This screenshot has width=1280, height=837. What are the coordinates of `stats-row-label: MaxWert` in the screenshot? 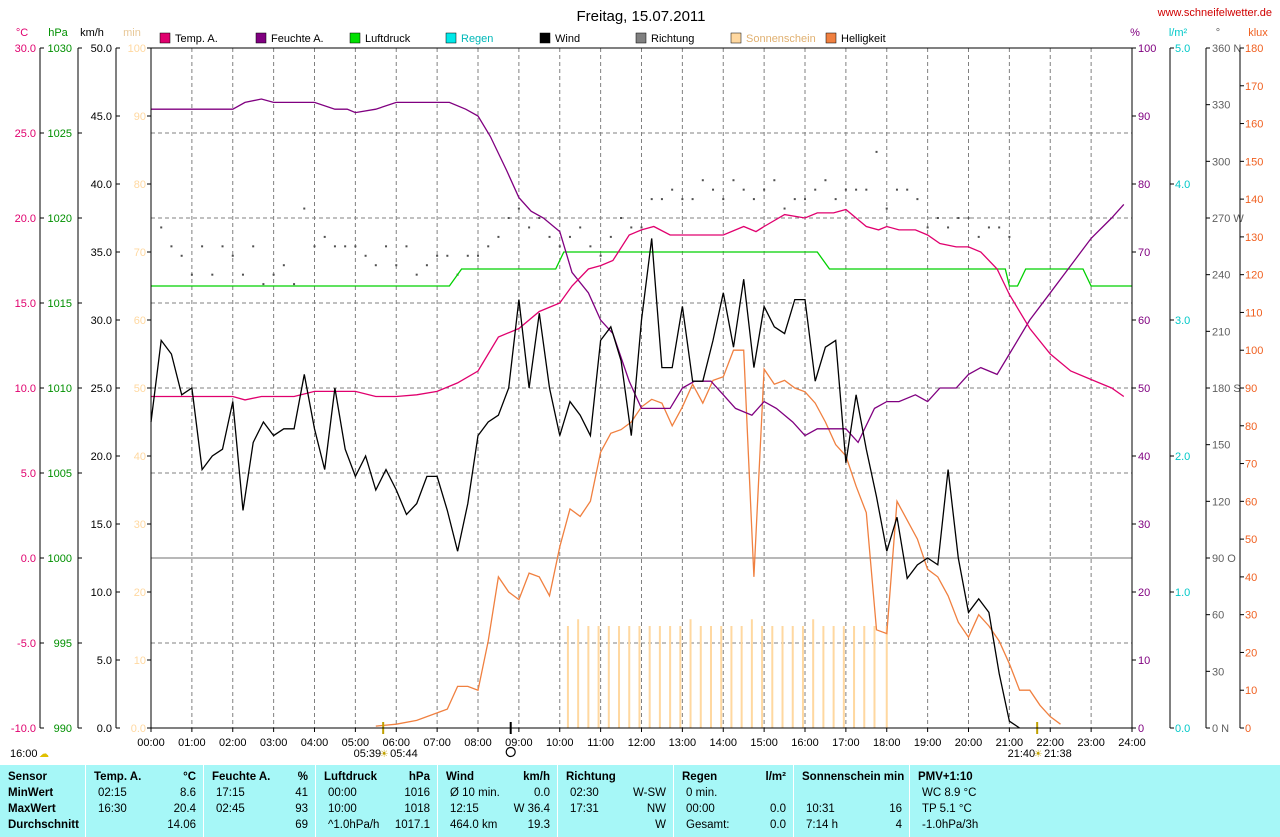 It's located at (32, 809).